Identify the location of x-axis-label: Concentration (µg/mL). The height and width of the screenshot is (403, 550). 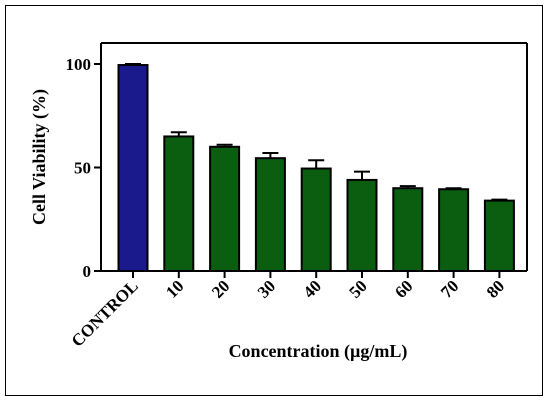
(318, 351).